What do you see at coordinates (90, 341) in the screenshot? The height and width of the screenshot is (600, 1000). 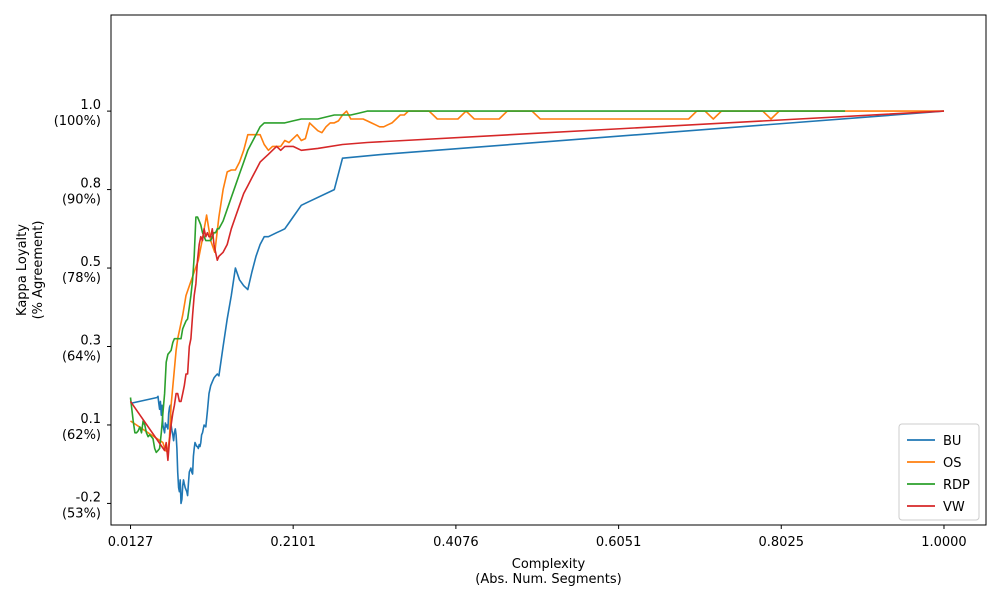 I see `y-tick-label: 0.3` at bounding box center [90, 341].